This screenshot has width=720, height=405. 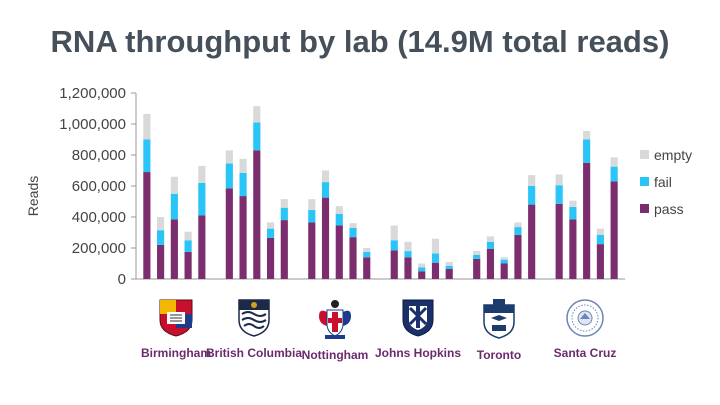 What do you see at coordinates (585, 353) in the screenshot?
I see `lab-name: Santa Cruz` at bounding box center [585, 353].